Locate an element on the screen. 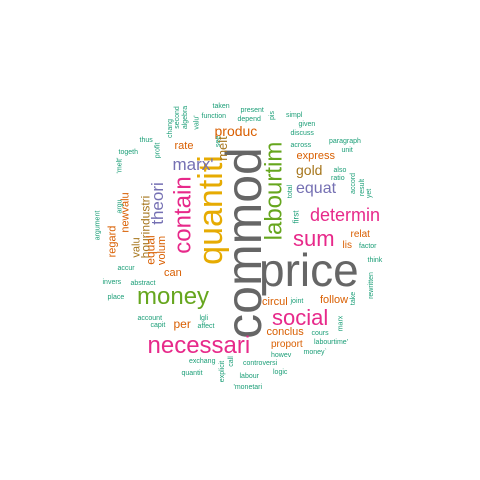 This screenshot has width=480, height=480. word-cloud-word: lis is located at coordinates (347, 245).